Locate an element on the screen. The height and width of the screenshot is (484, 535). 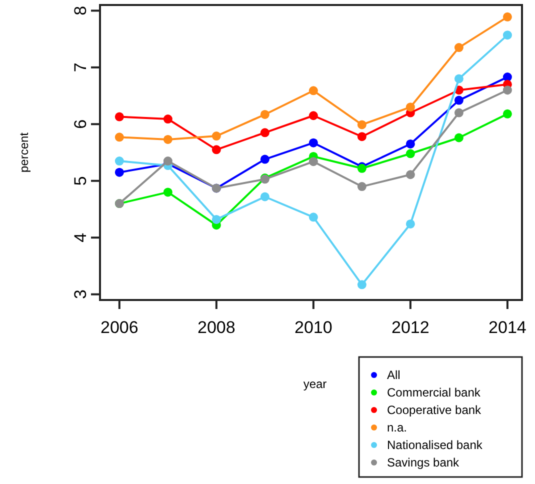
y-tick-label: 5 is located at coordinates (80, 181).